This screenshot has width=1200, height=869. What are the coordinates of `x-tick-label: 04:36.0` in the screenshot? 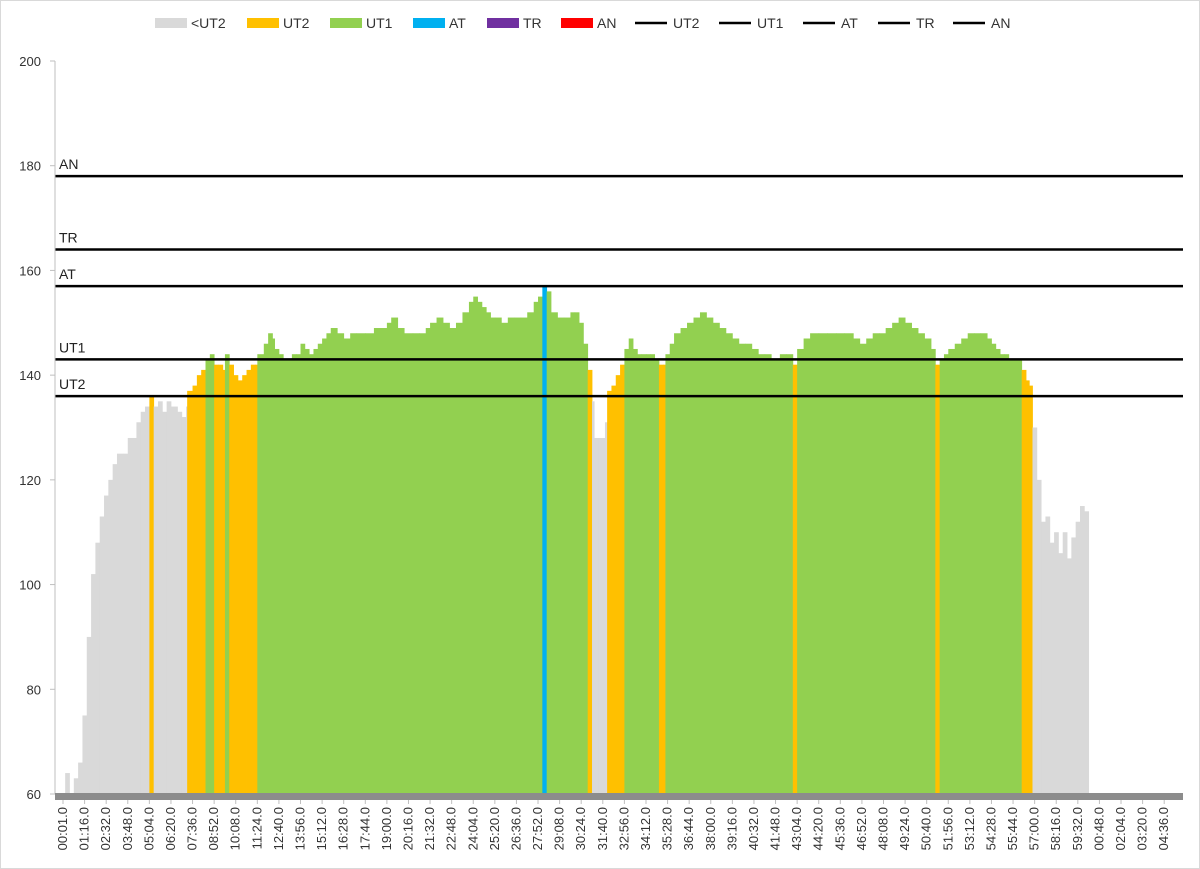 It's located at (1163, 828).